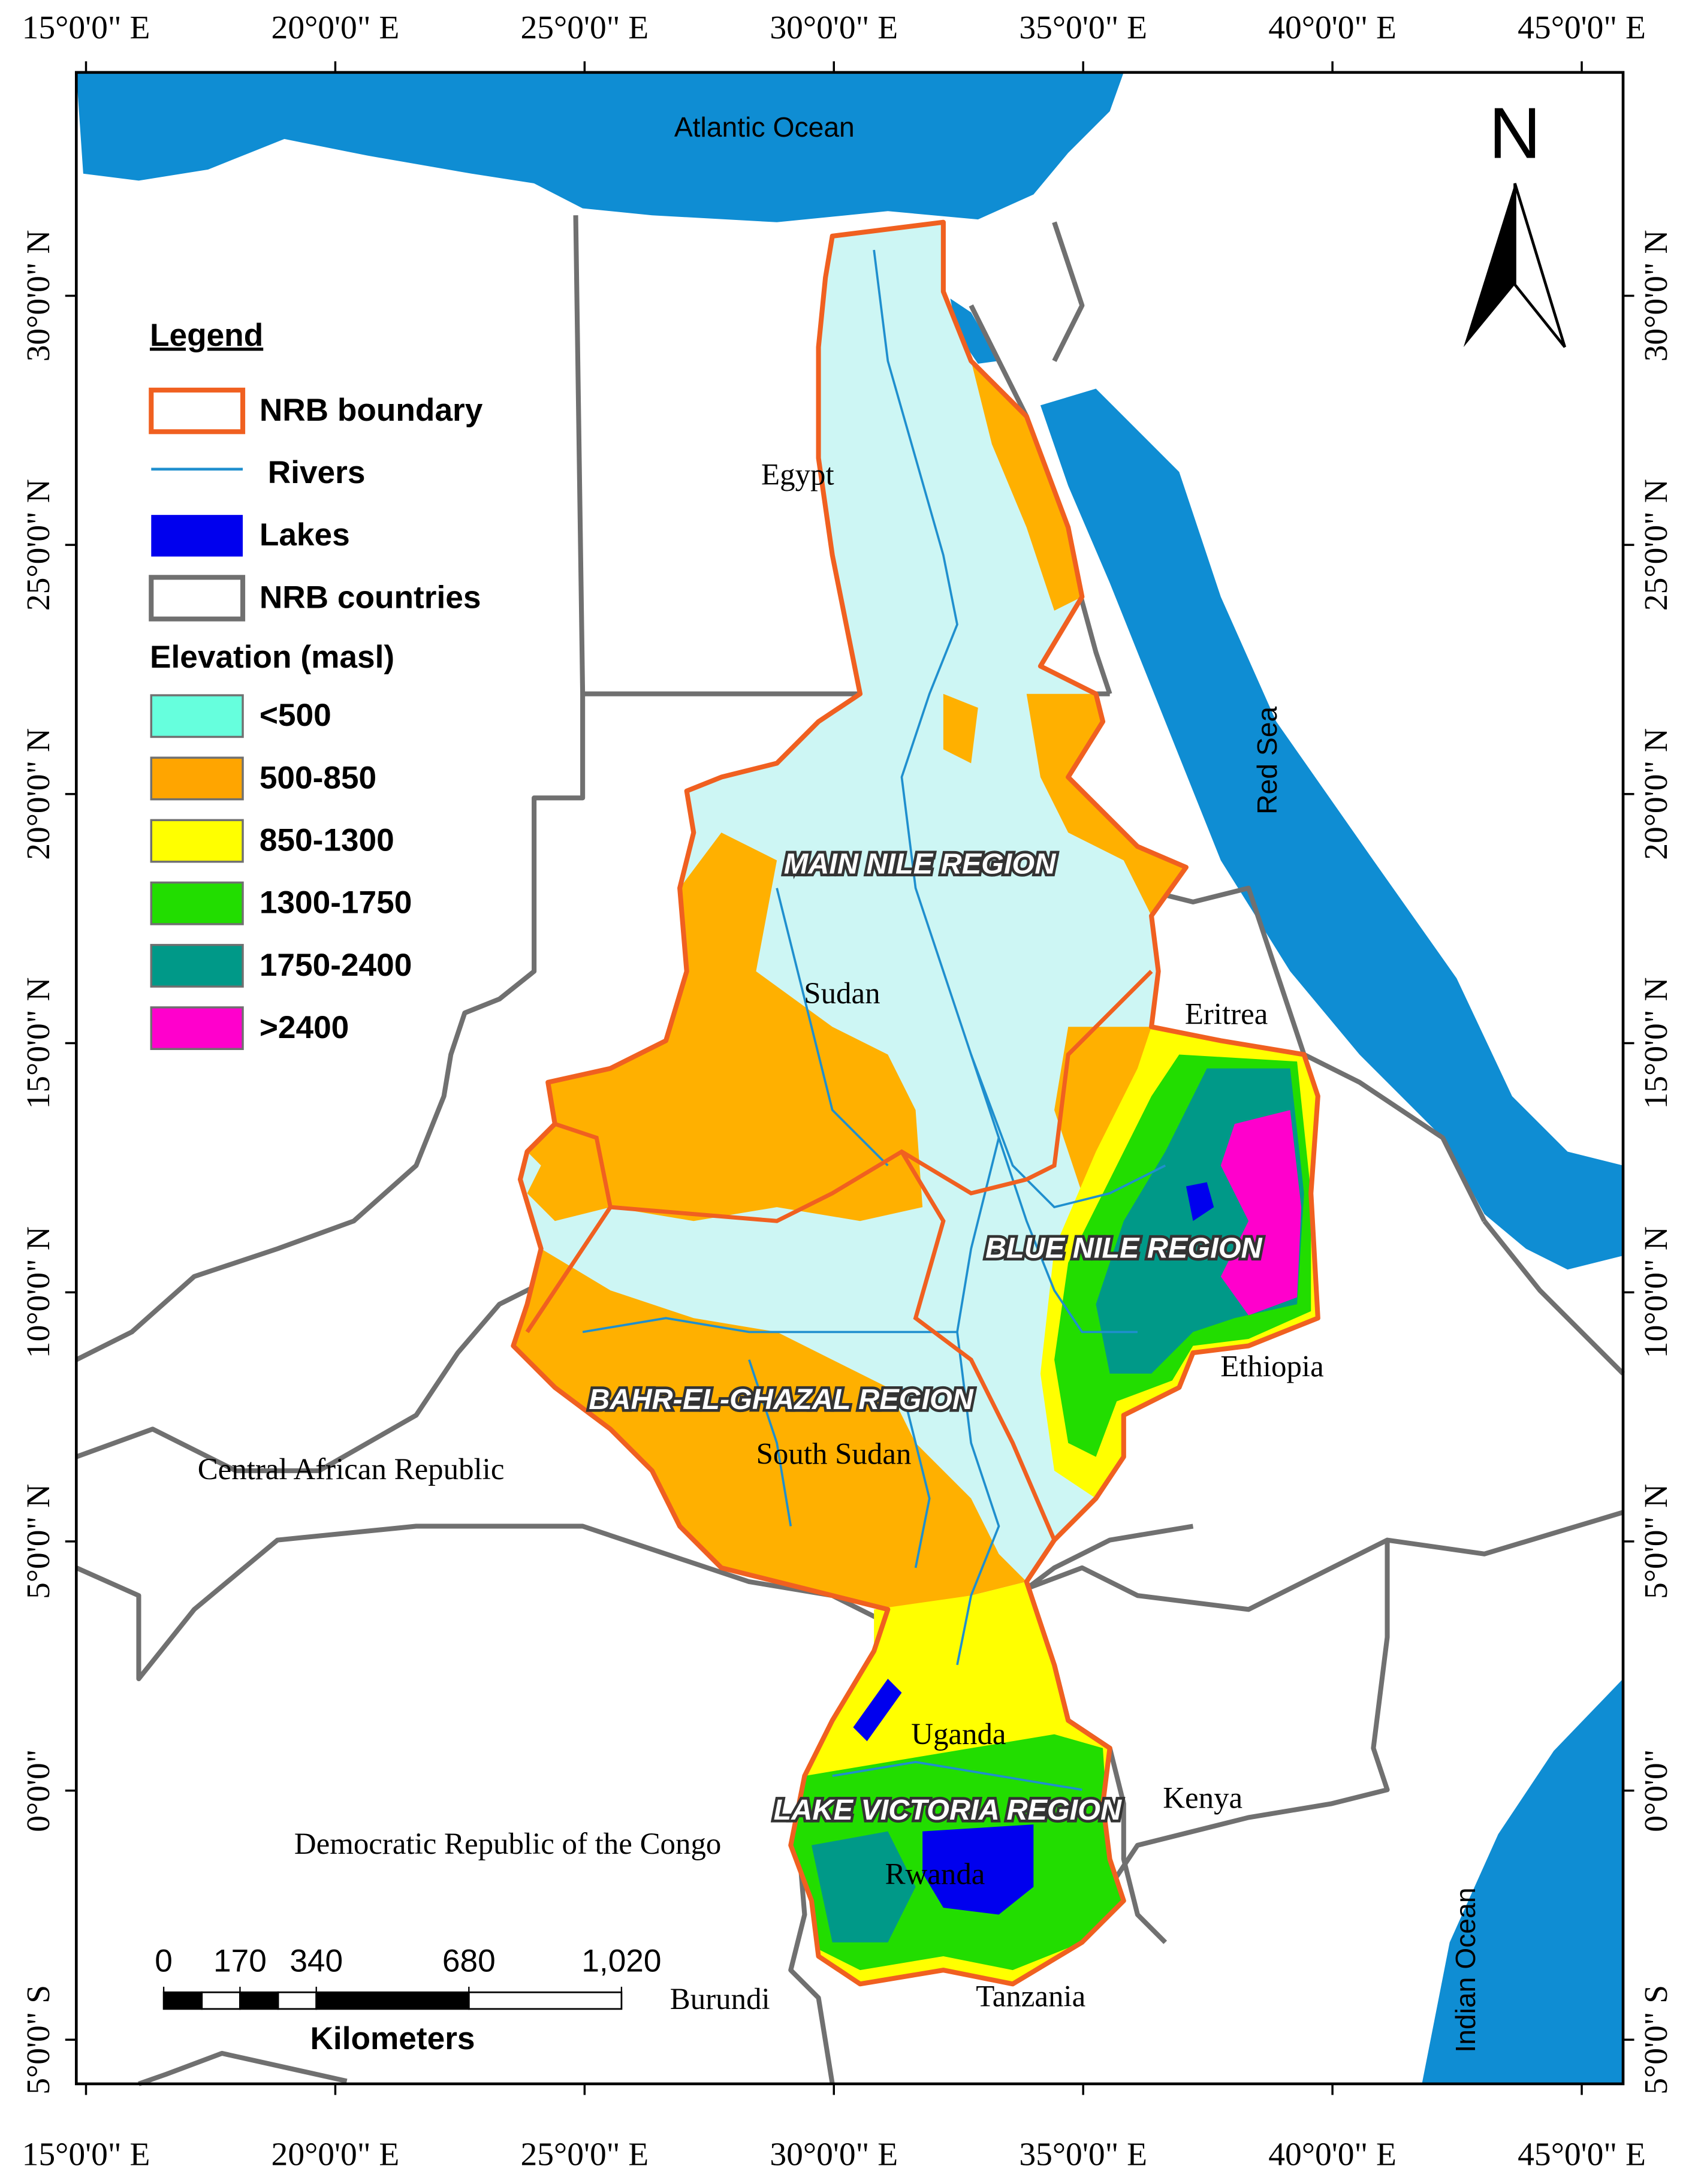 This screenshot has width=1698, height=2184. What do you see at coordinates (240, 1962) in the screenshot?
I see `scale-label: 170` at bounding box center [240, 1962].